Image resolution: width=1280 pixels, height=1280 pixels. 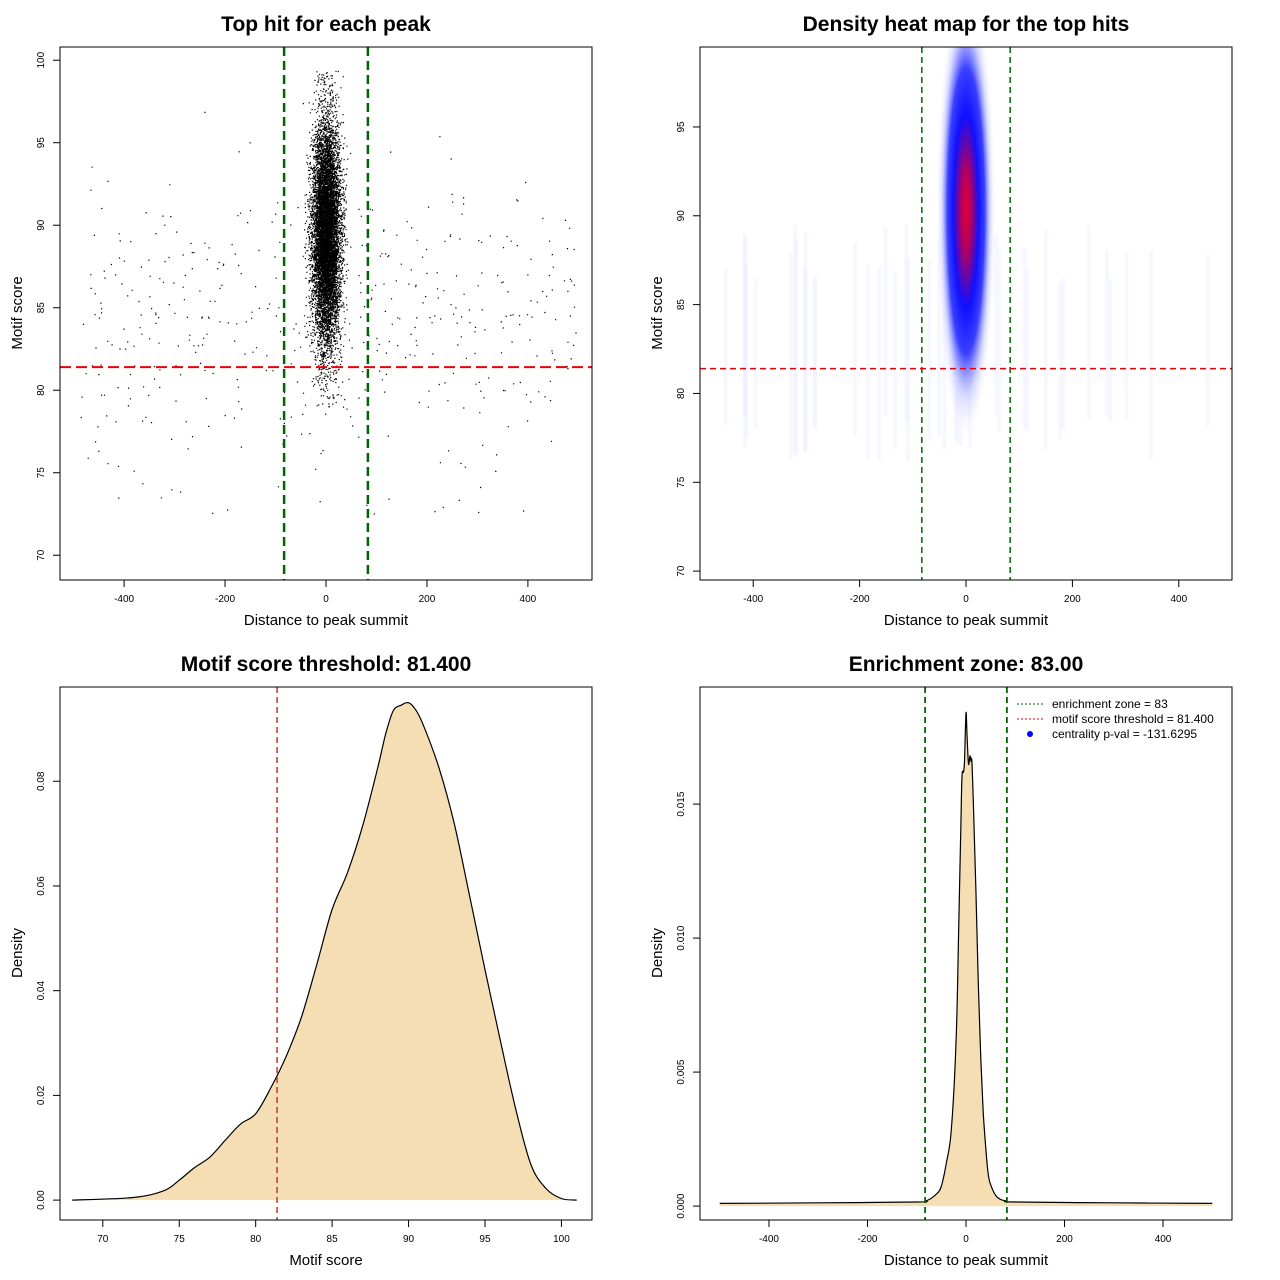 What do you see at coordinates (409, 1239) in the screenshot?
I see `x-tick-label: 90` at bounding box center [409, 1239].